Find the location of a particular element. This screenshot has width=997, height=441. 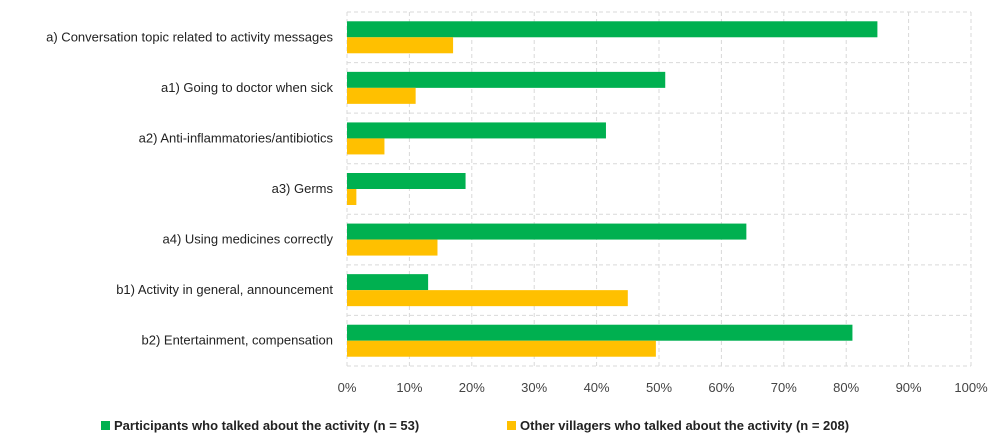

x-tick-label-5: 50% is located at coordinates (659, 387).